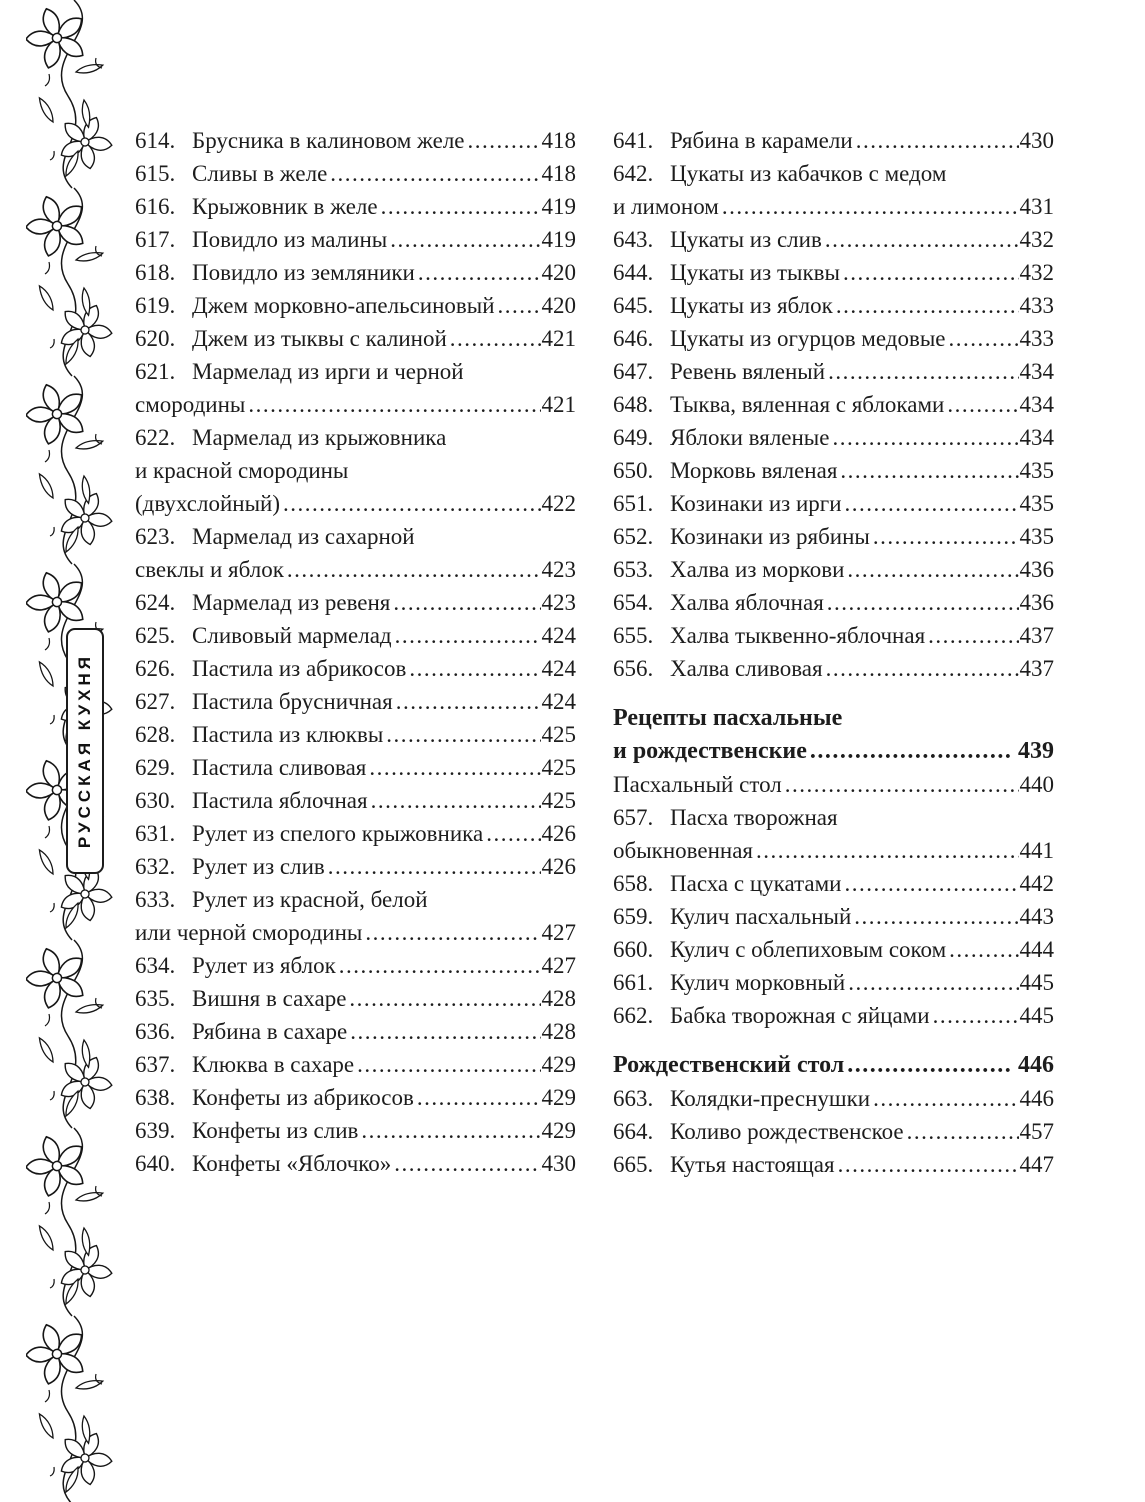  I want to click on toc-entry: 627. Пастила брусничная 424, so click(355, 701).